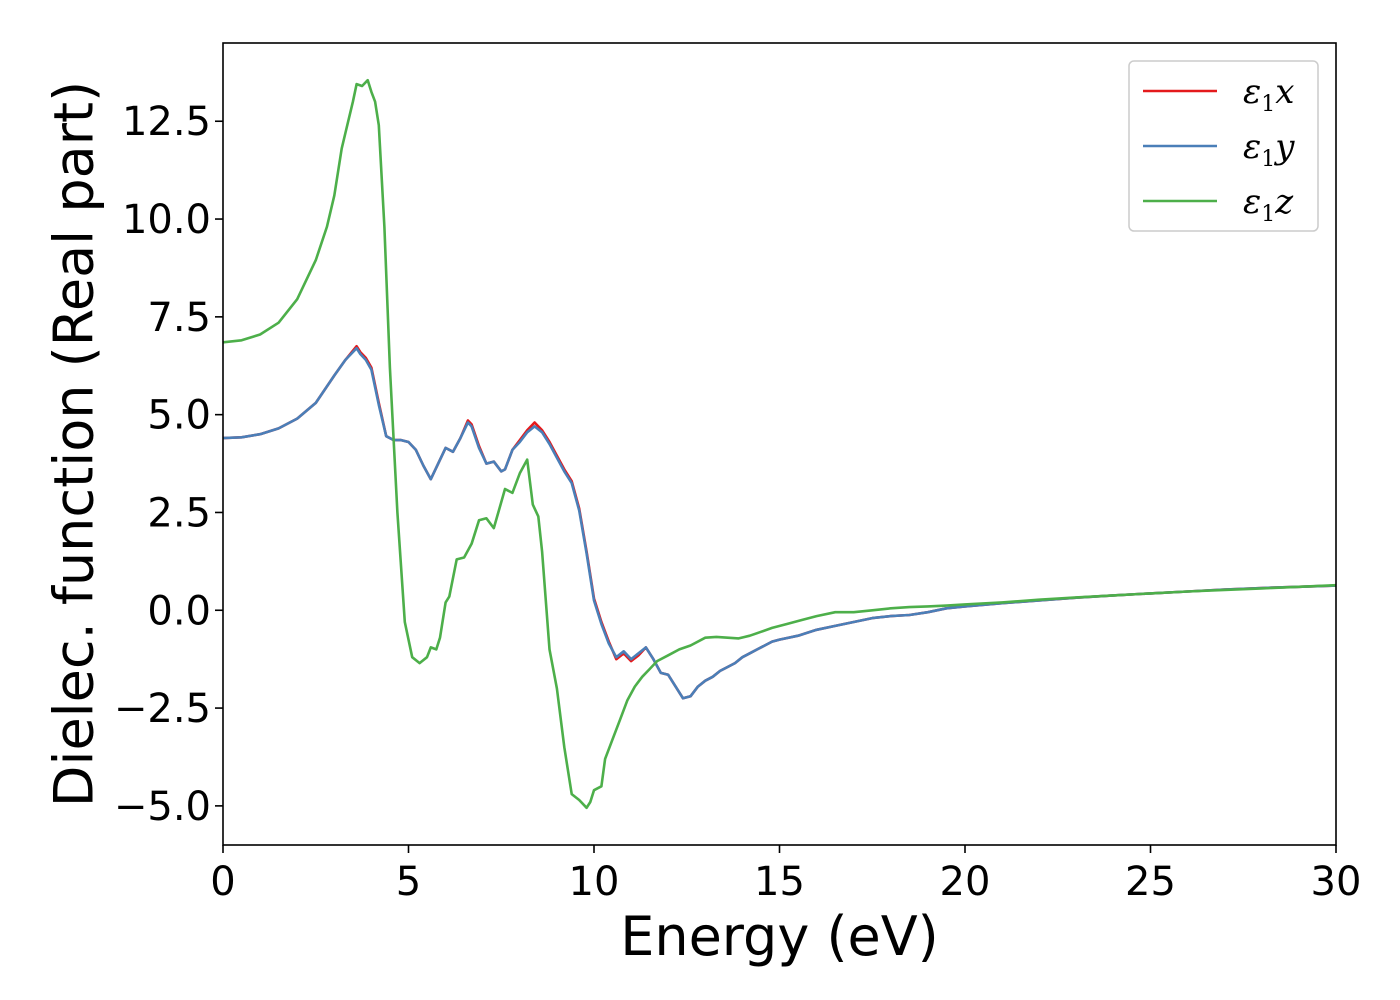 This screenshot has height=1000, width=1400. What do you see at coordinates (179, 513) in the screenshot?
I see `y-tick-label: 2.5` at bounding box center [179, 513].